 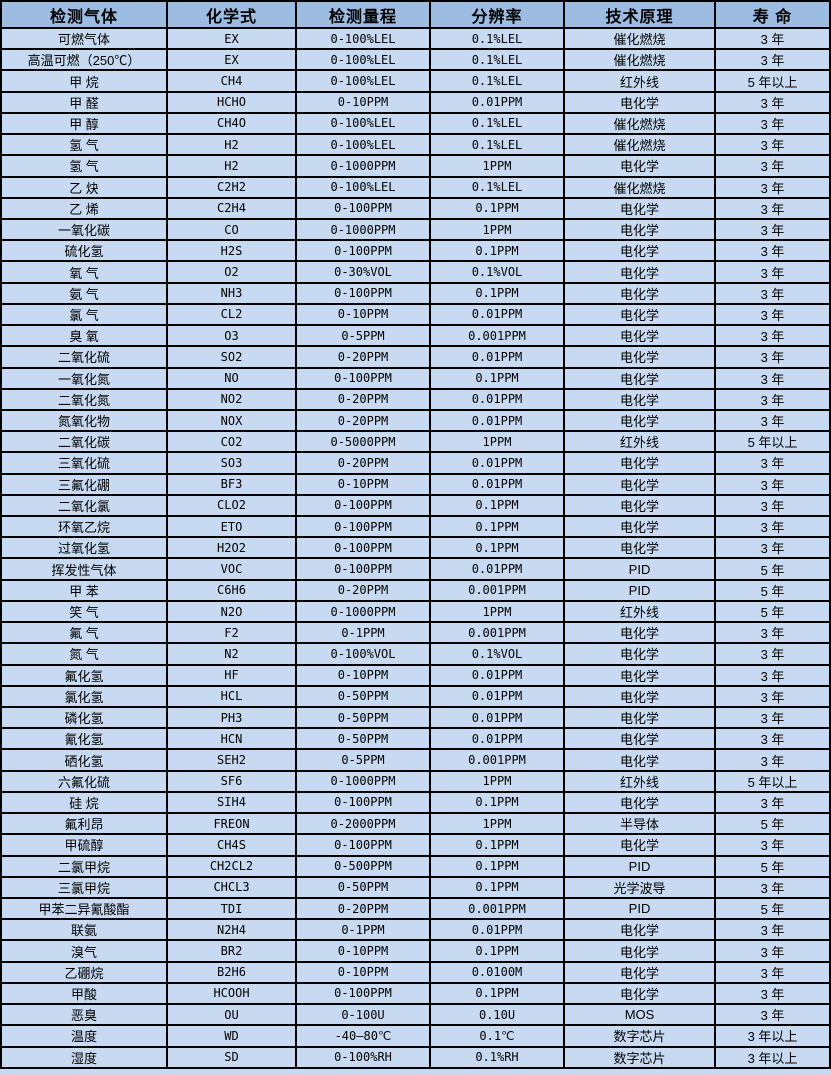 What do you see at coordinates (497, 908) in the screenshot?
I see `cell-resolution: 0.001PPM` at bounding box center [497, 908].